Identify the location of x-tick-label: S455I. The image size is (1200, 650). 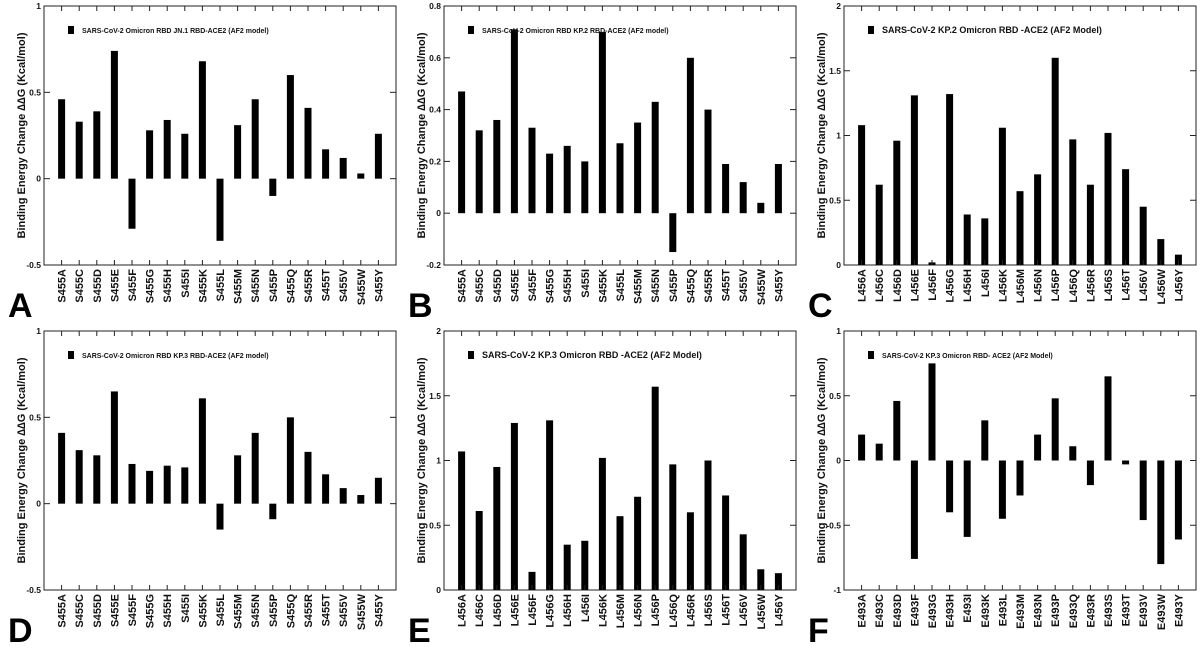
(586, 283).